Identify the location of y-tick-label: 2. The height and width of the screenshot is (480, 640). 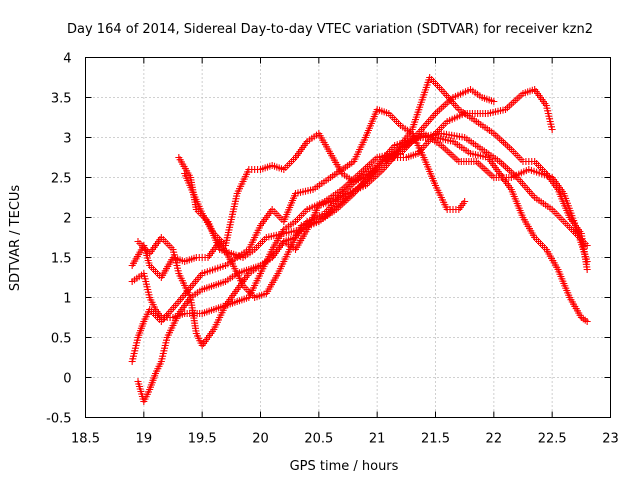
(67, 219).